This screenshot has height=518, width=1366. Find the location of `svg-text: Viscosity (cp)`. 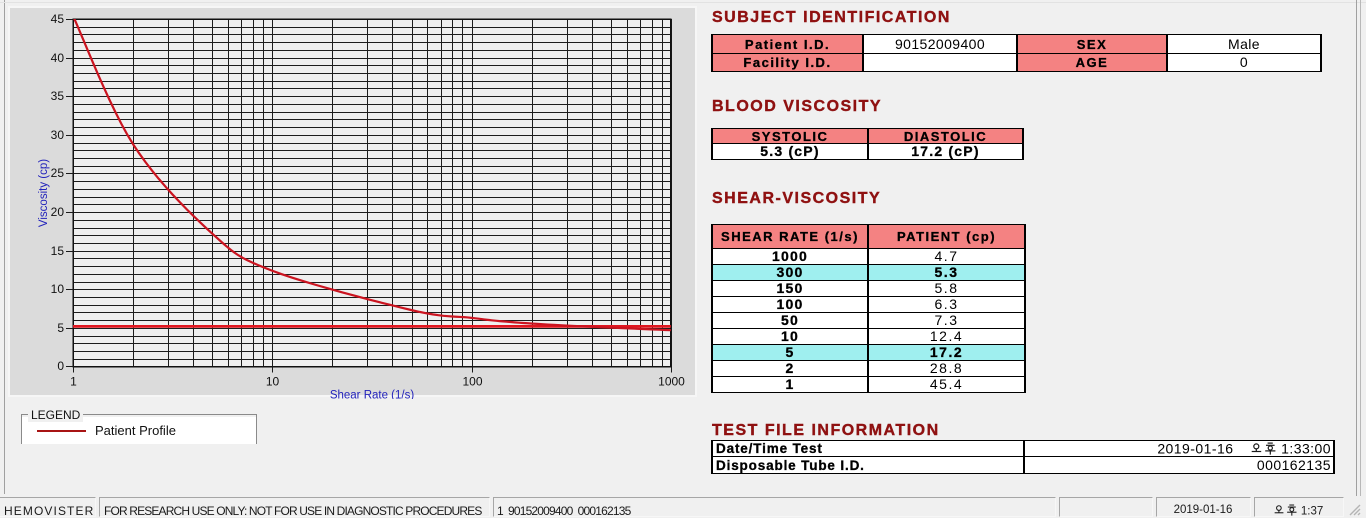

svg-text: Viscosity (cp) is located at coordinates (44, 193).